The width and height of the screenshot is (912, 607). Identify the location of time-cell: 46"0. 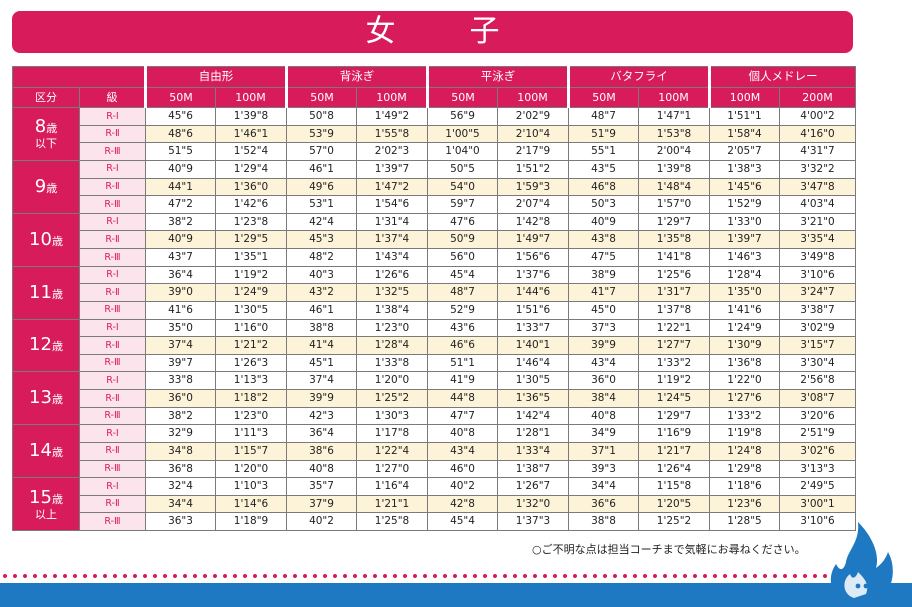
(462, 469).